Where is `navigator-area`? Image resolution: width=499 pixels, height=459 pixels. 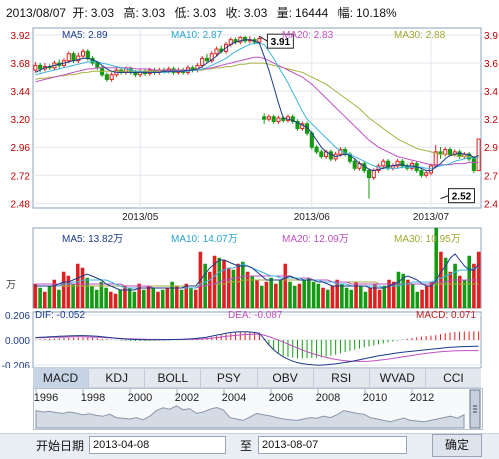 navigator-area is located at coordinates (250, 417).